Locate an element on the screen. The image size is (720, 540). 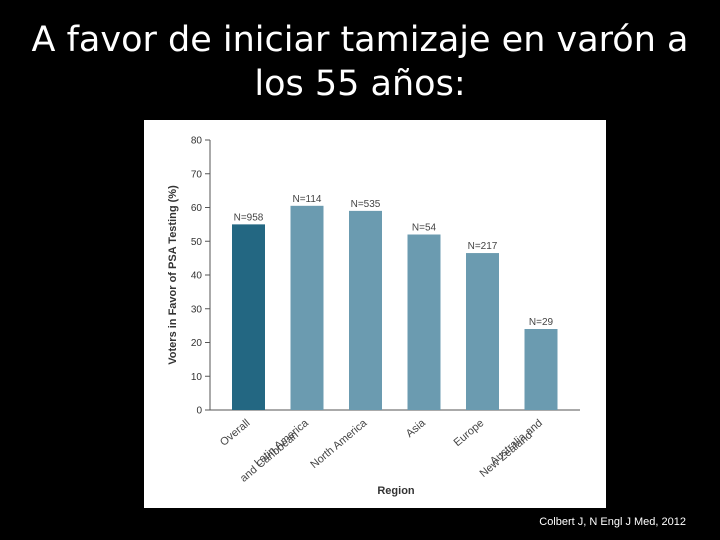
x-tick-label: North America is located at coordinates (339, 444).